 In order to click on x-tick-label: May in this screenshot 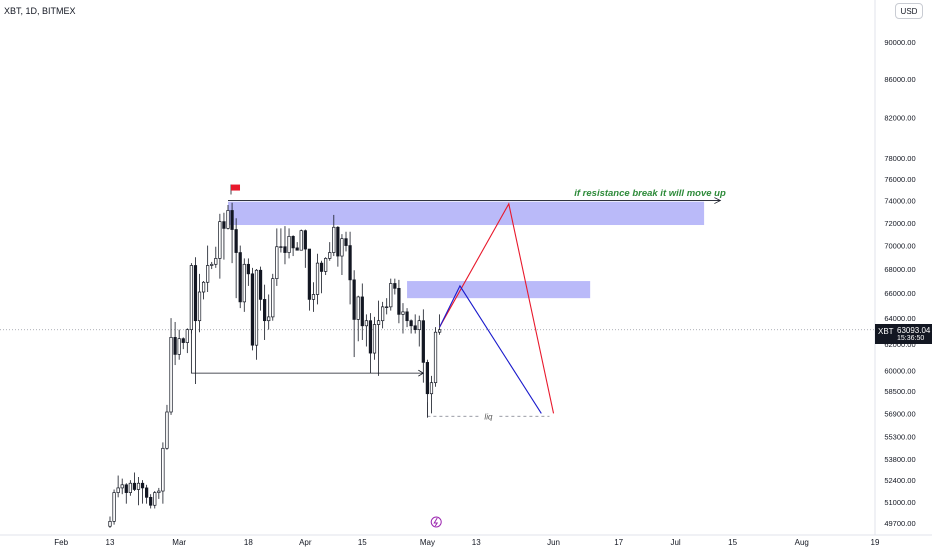, I will do `click(427, 542)`.